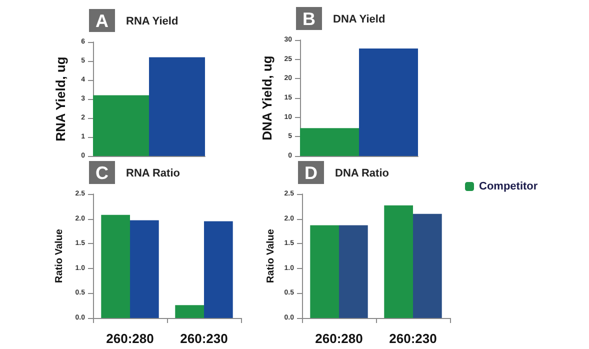  Describe the element at coordinates (311, 173) in the screenshot. I see `text: D` at that location.